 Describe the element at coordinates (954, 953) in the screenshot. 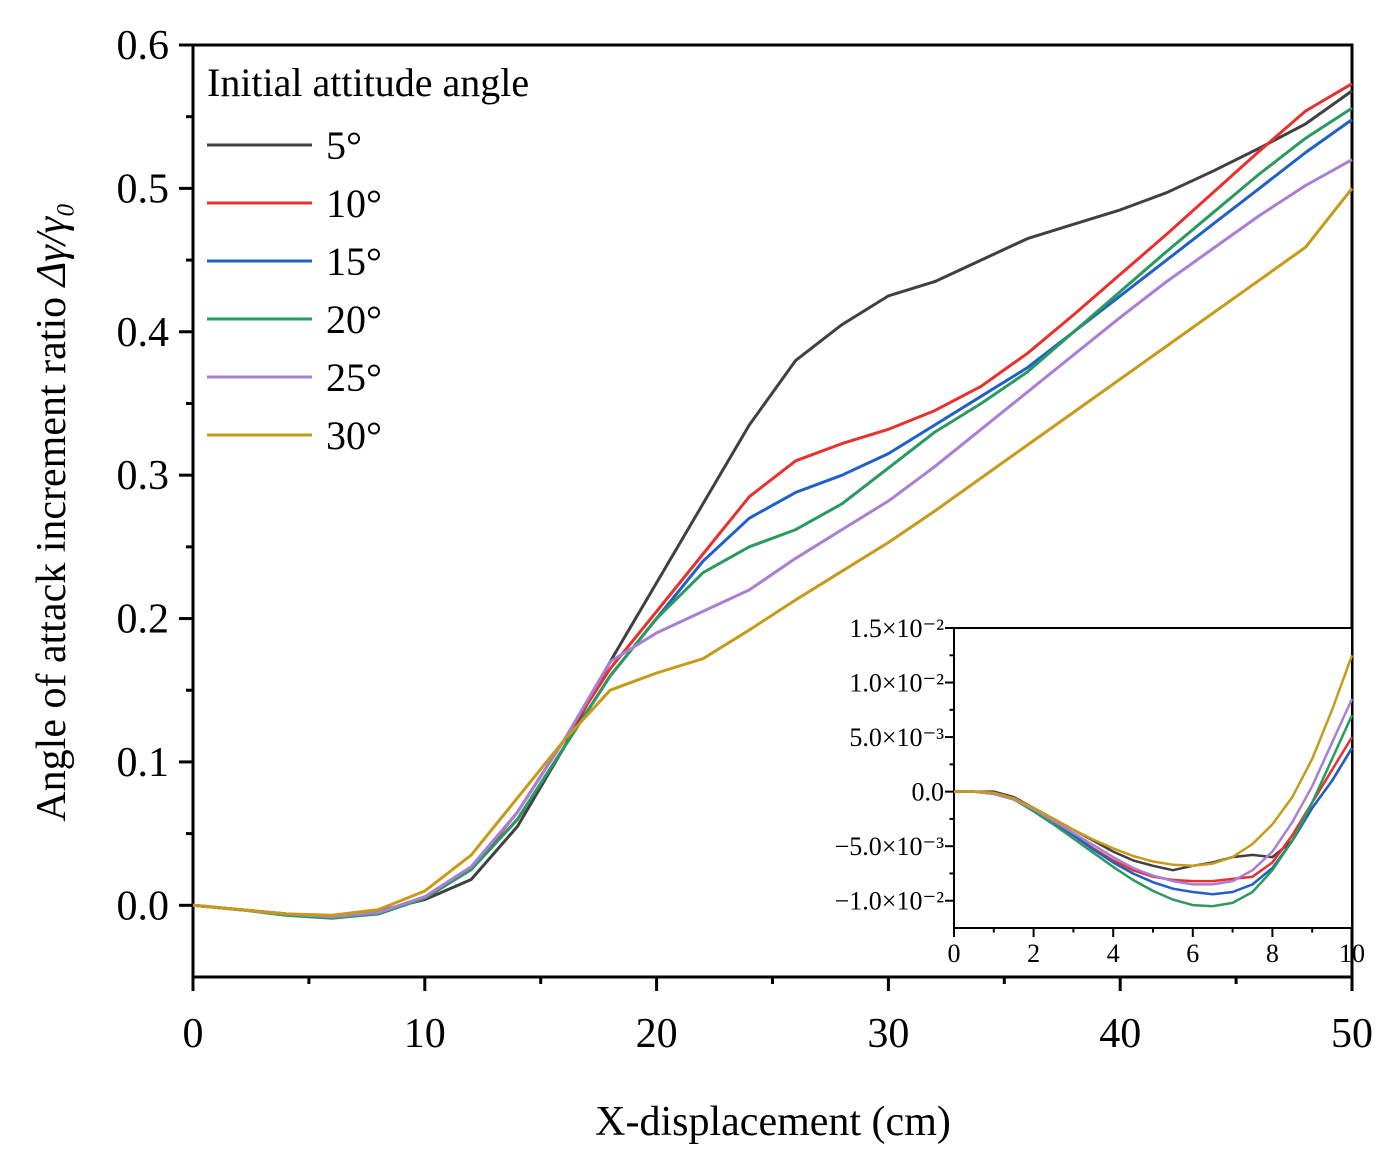

I see `inset-x-tick-label: 0` at that location.